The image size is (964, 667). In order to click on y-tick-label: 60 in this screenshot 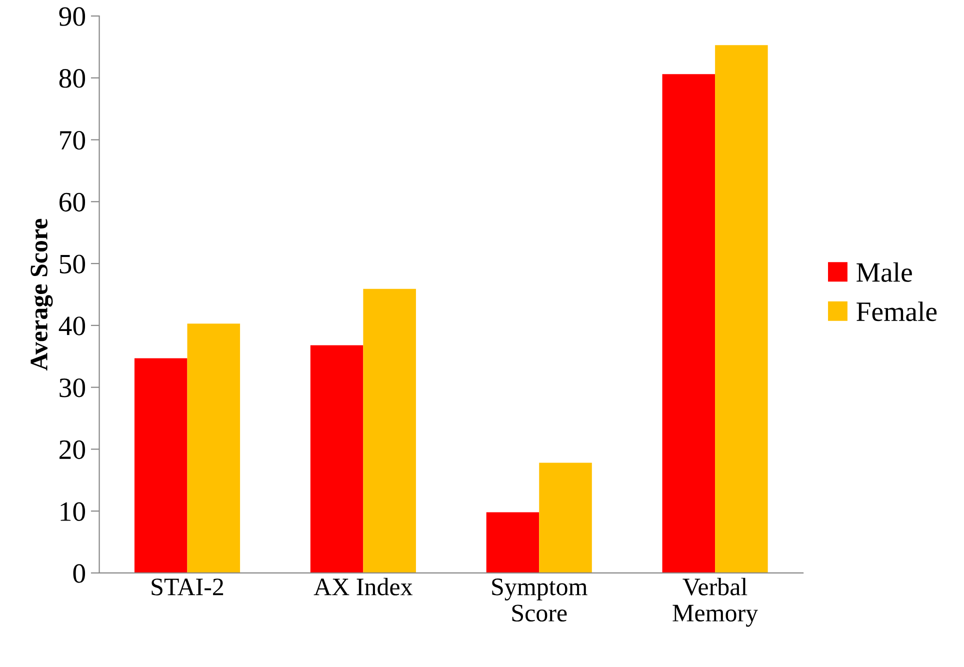, I will do `click(73, 202)`.